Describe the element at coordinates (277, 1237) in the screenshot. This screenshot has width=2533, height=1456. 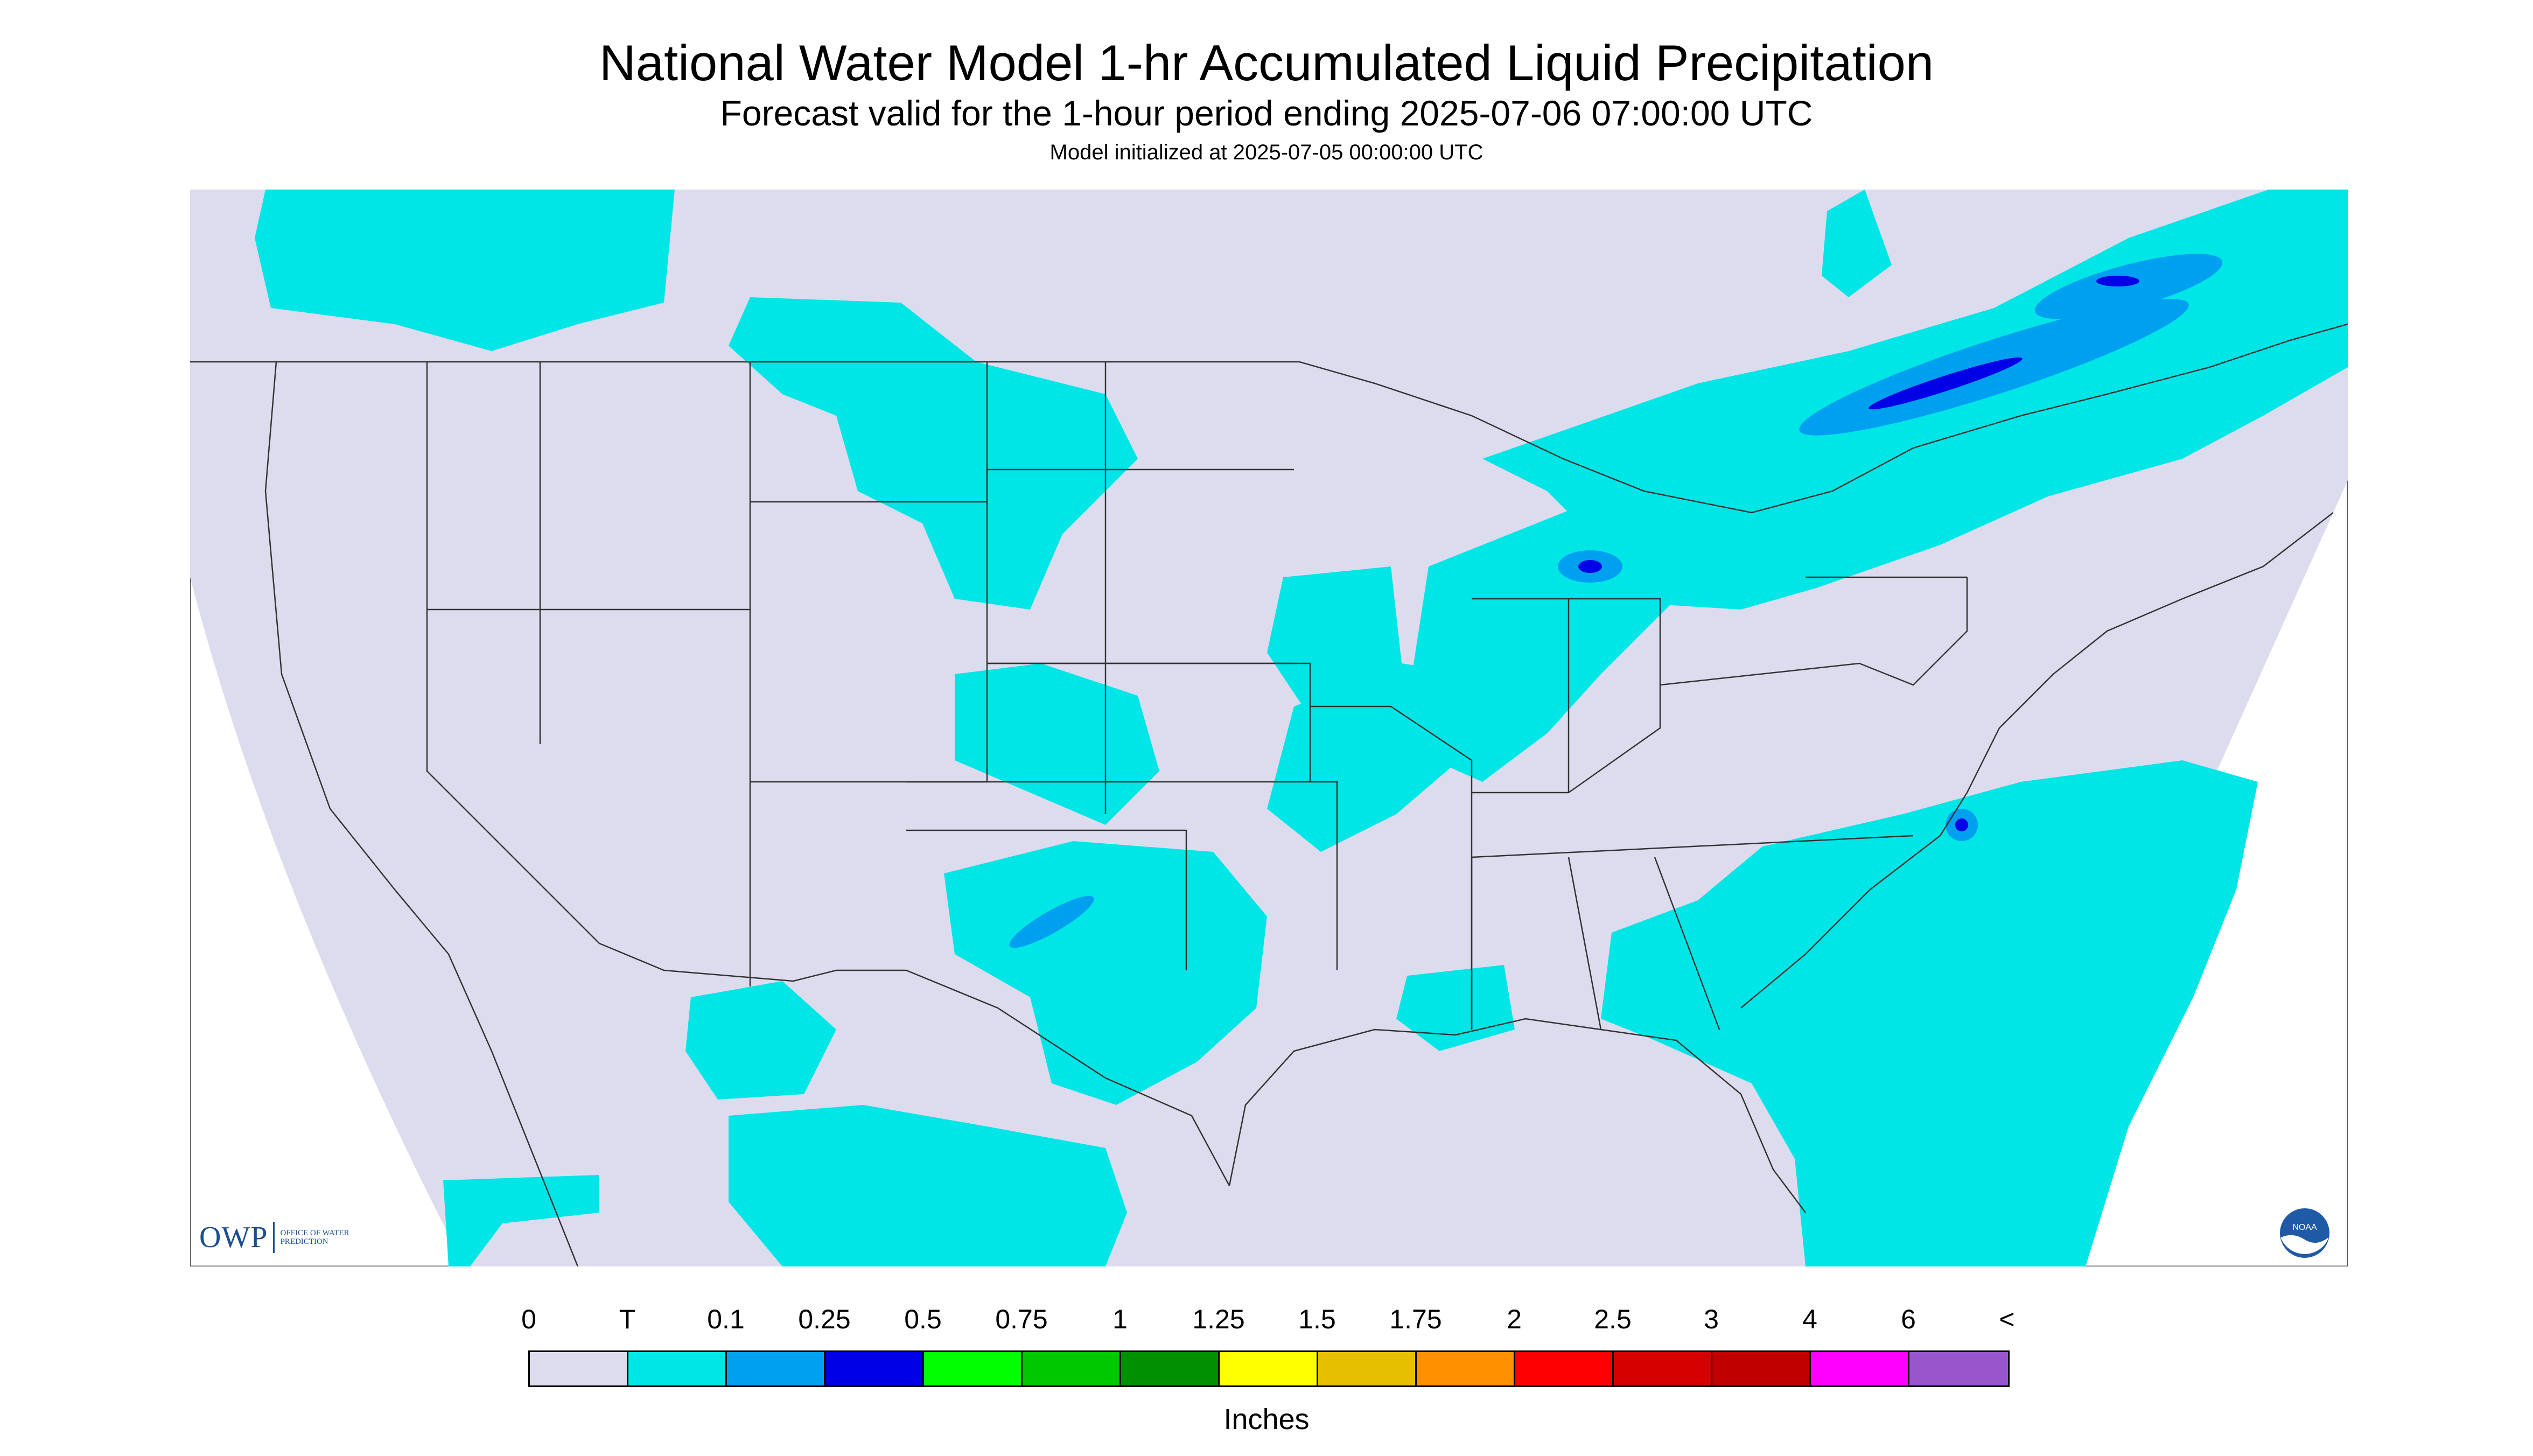
I see `owp-logo: OWP OFFICE OF WATER PREDICTION` at that location.